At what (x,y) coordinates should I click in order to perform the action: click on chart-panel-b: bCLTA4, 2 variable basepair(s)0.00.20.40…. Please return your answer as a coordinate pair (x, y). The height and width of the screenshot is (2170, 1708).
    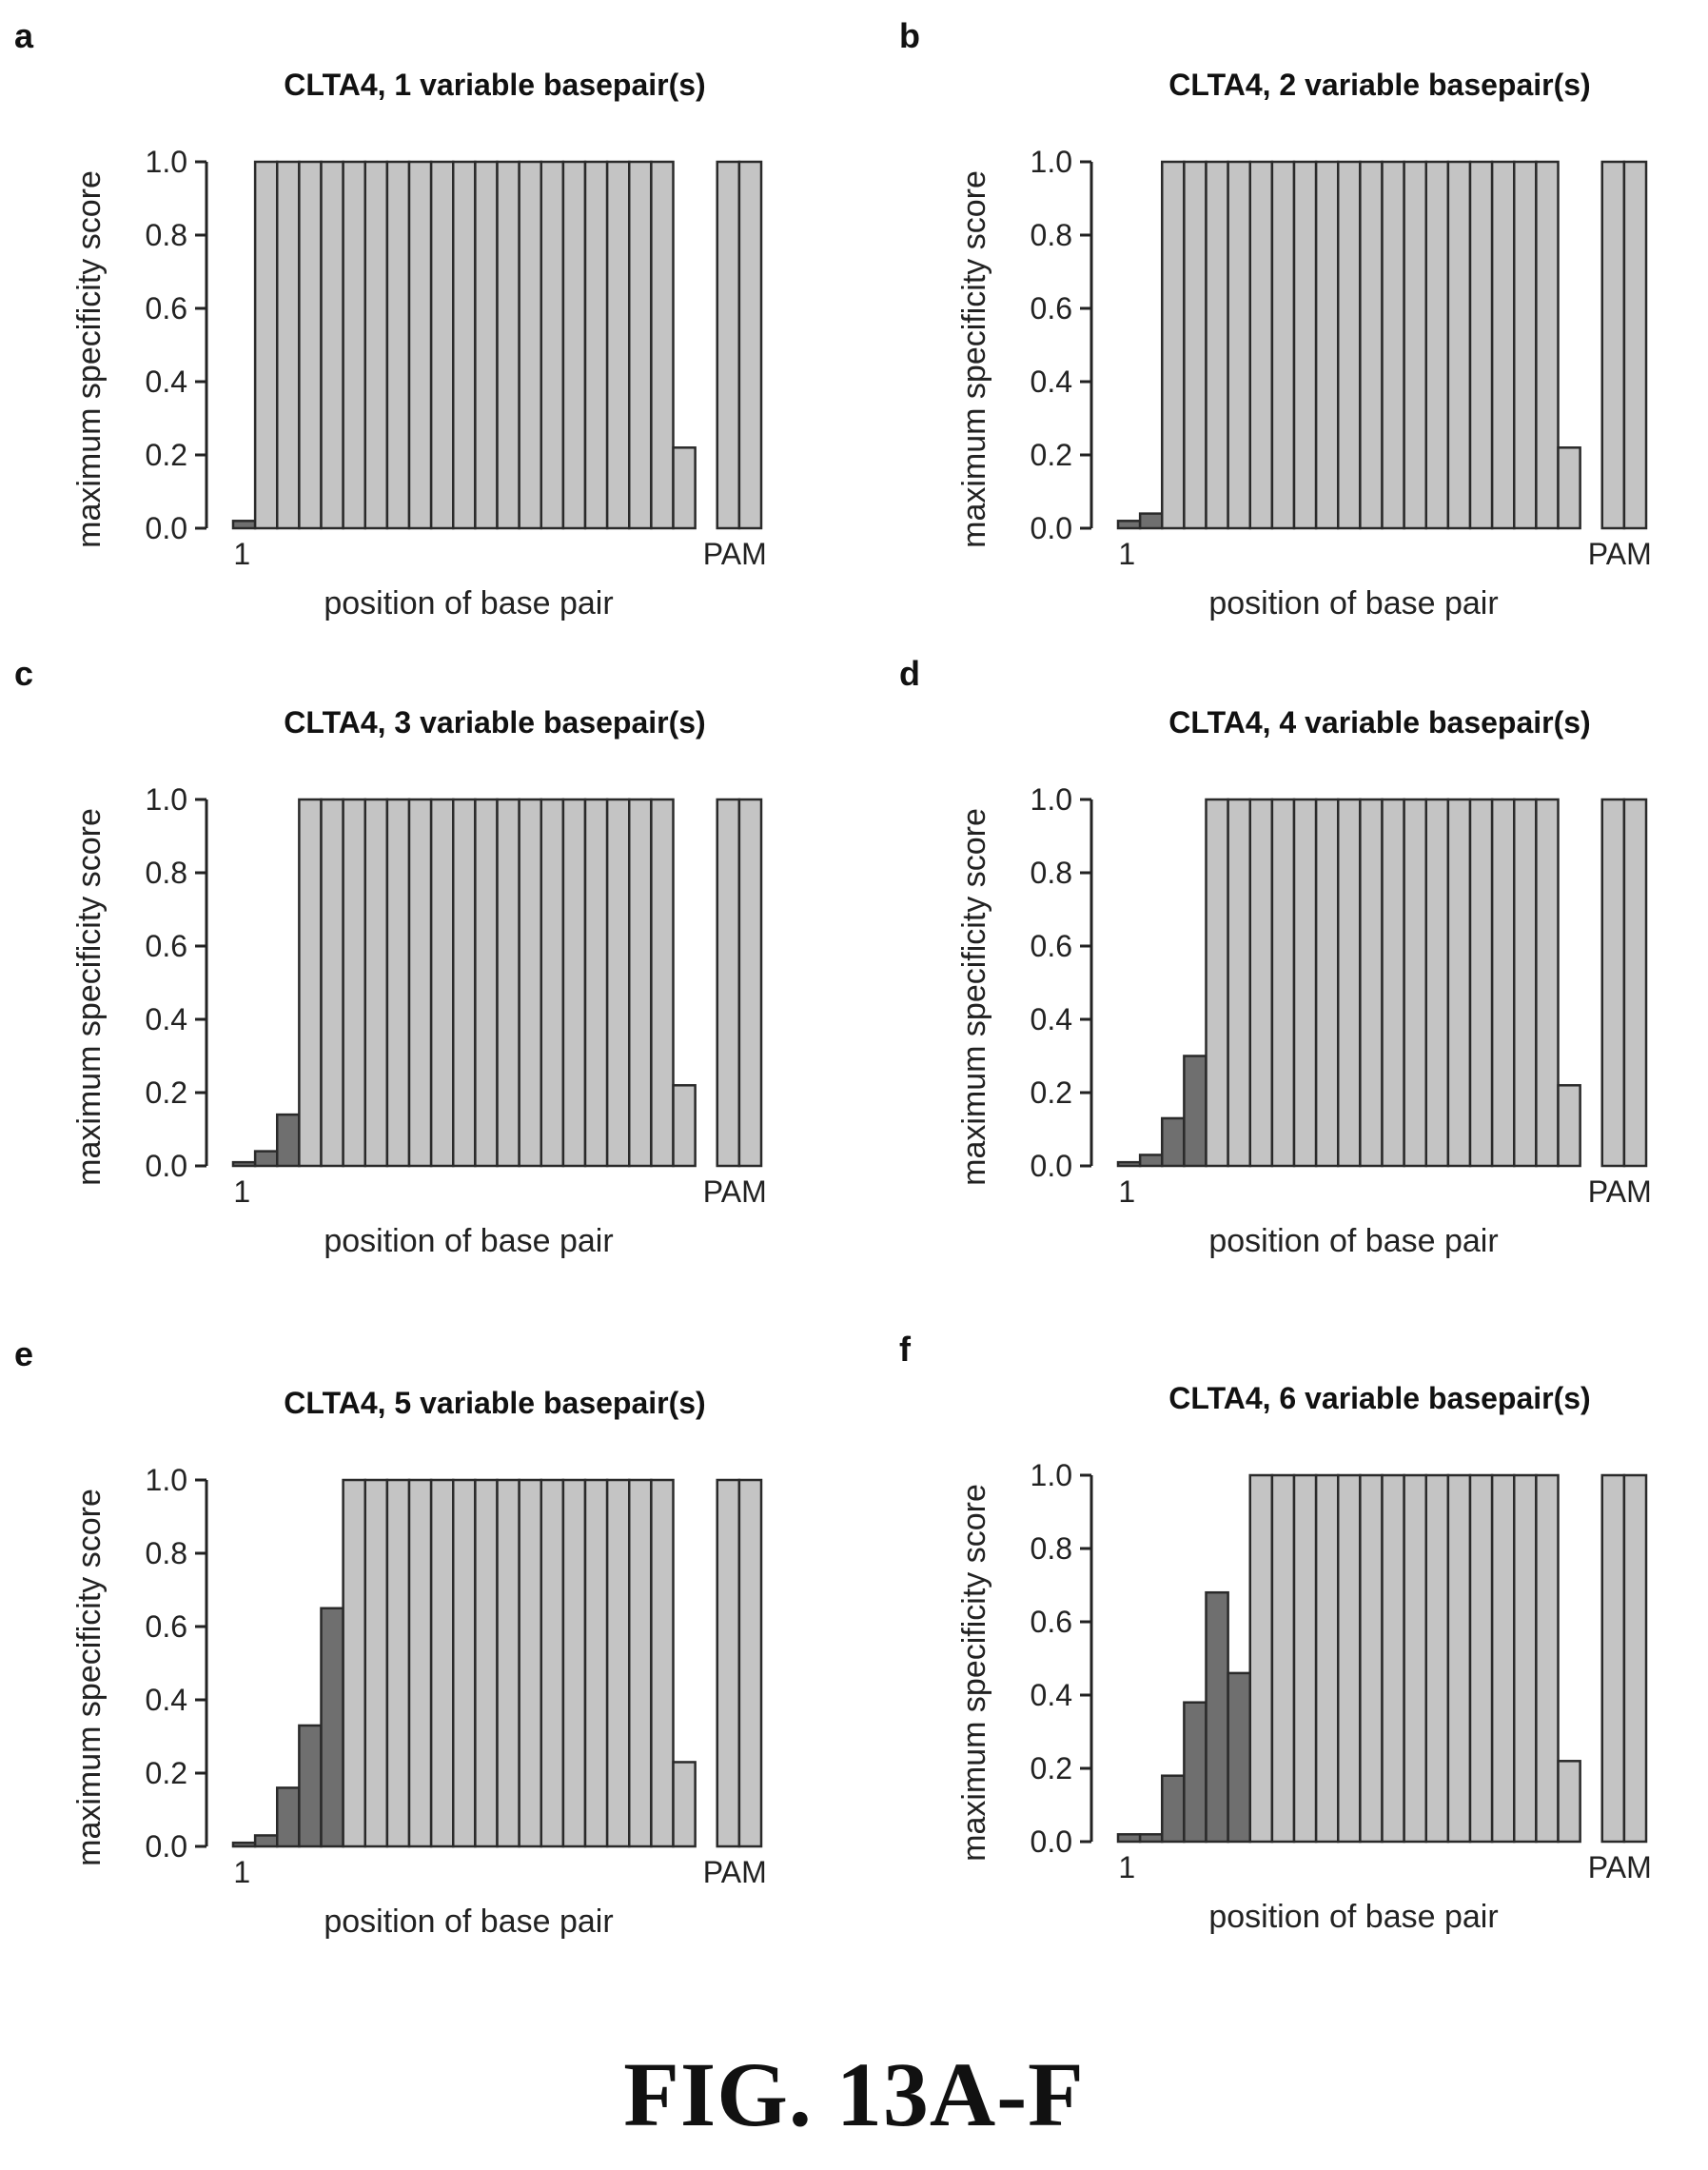
    Looking at the image, I should click on (1296, 352).